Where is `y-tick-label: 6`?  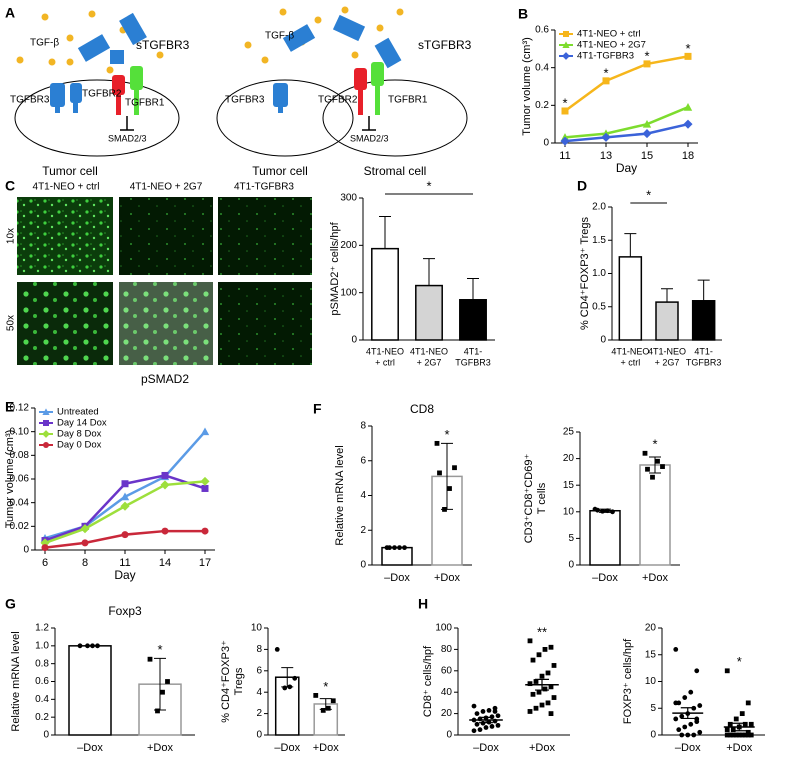 y-tick-label: 6 is located at coordinates (259, 670).